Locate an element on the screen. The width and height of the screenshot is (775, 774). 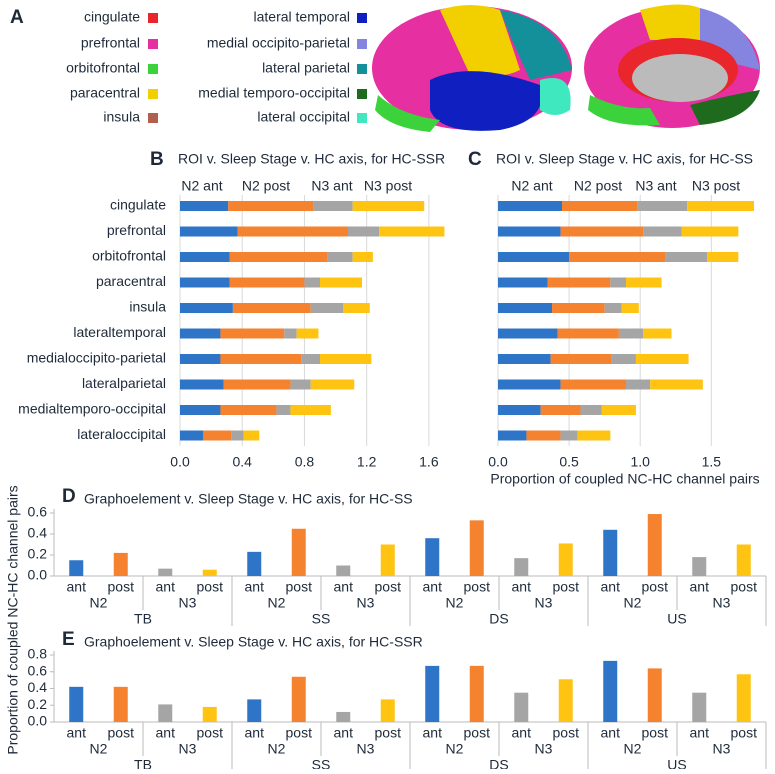
x-tick-label: 1.6 is located at coordinates (429, 462).